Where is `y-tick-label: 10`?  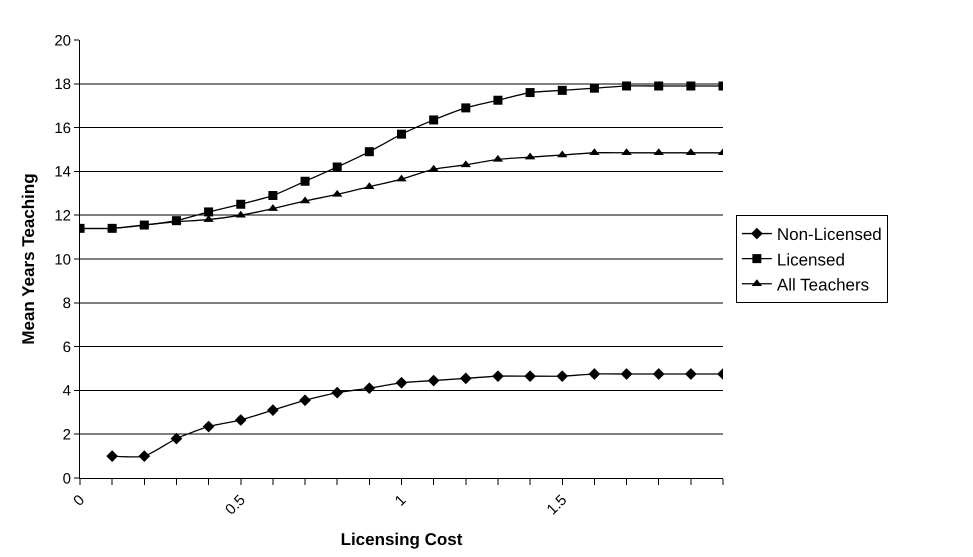
y-tick-label: 10 is located at coordinates (62, 259).